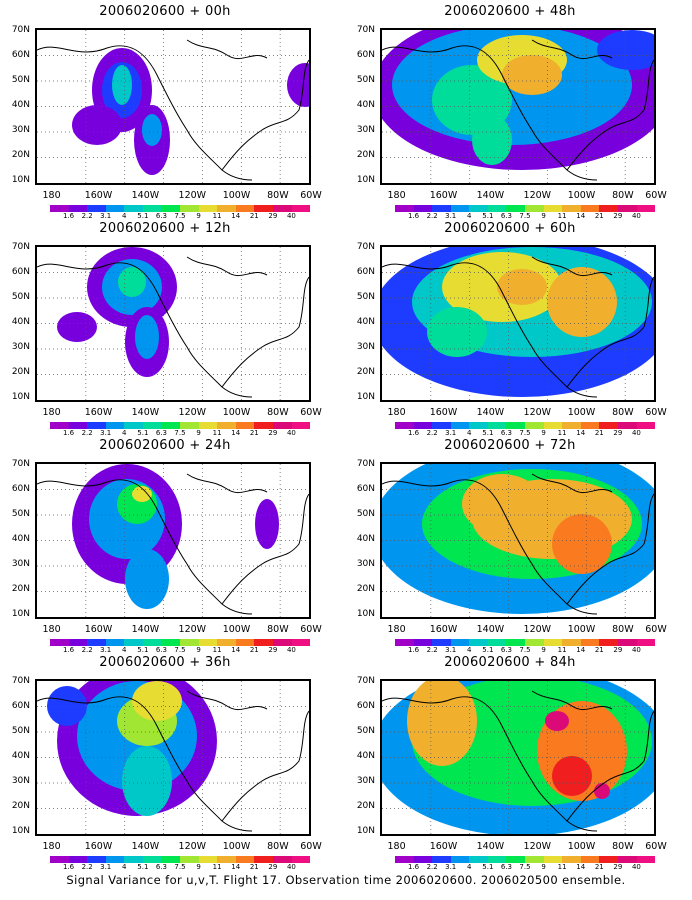 Image resolution: width=692 pixels, height=900 pixels. What do you see at coordinates (311, 412) in the screenshot?
I see `lon-tick-label: 60W` at bounding box center [311, 412].